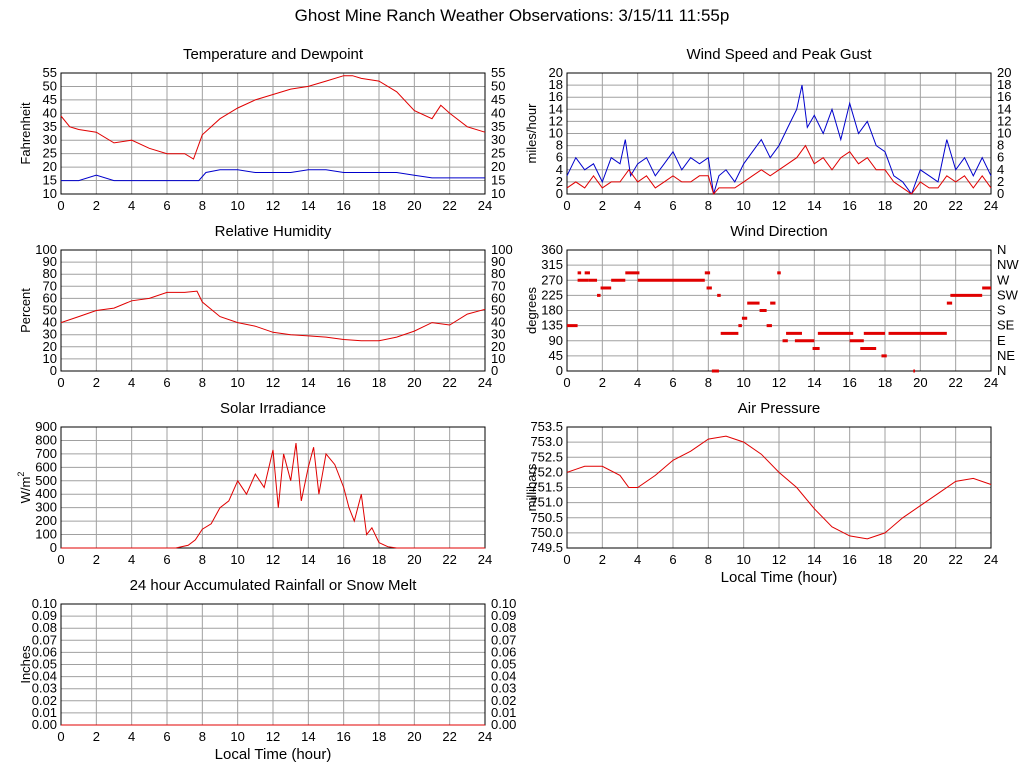 This screenshot has height=768, width=1024. What do you see at coordinates (503, 603) in the screenshot?
I see `right-tick-label: 0.10` at bounding box center [503, 603].